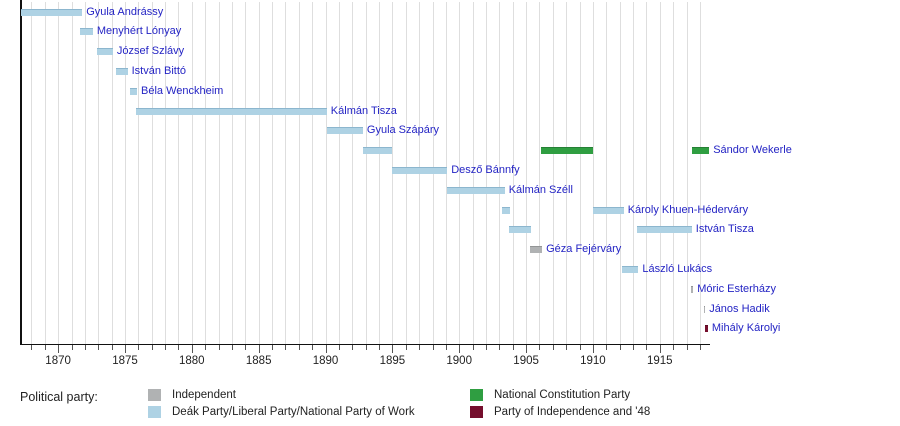 The height and width of the screenshot is (426, 900). I want to click on pm-name-label: Károly Khuen-Héderváry, so click(688, 209).